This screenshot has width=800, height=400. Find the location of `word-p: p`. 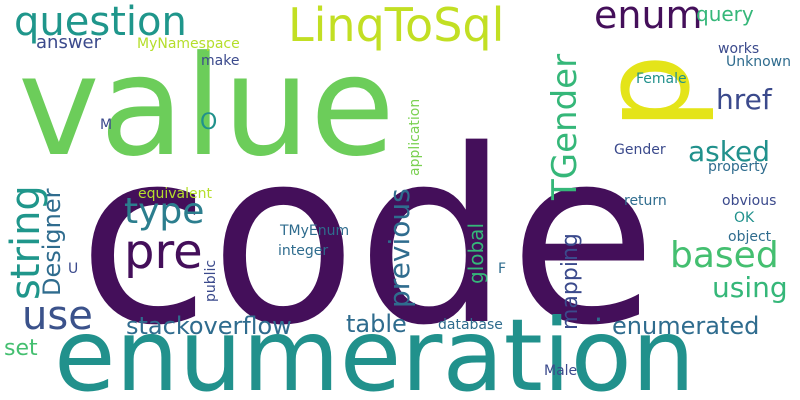

word-p: p is located at coordinates (648, 92).